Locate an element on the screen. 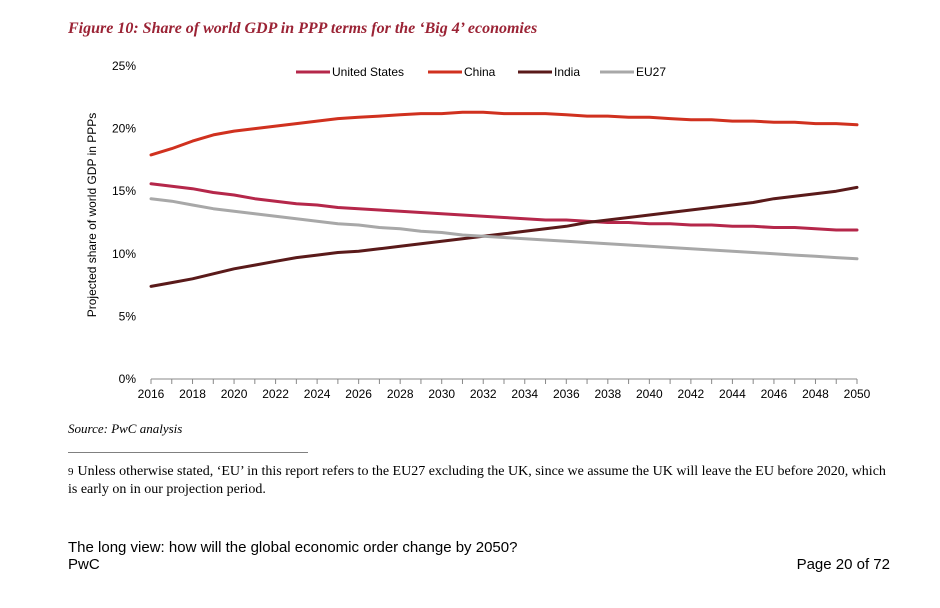  y-tick-label: 0% is located at coordinates (128, 379).